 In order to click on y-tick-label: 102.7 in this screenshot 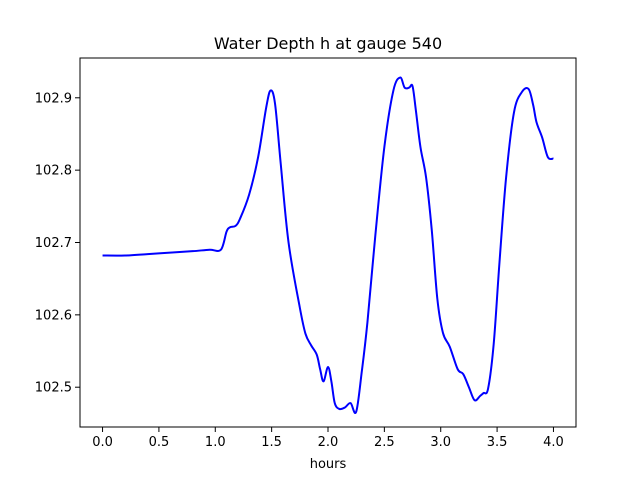, I will do `click(53, 243)`.